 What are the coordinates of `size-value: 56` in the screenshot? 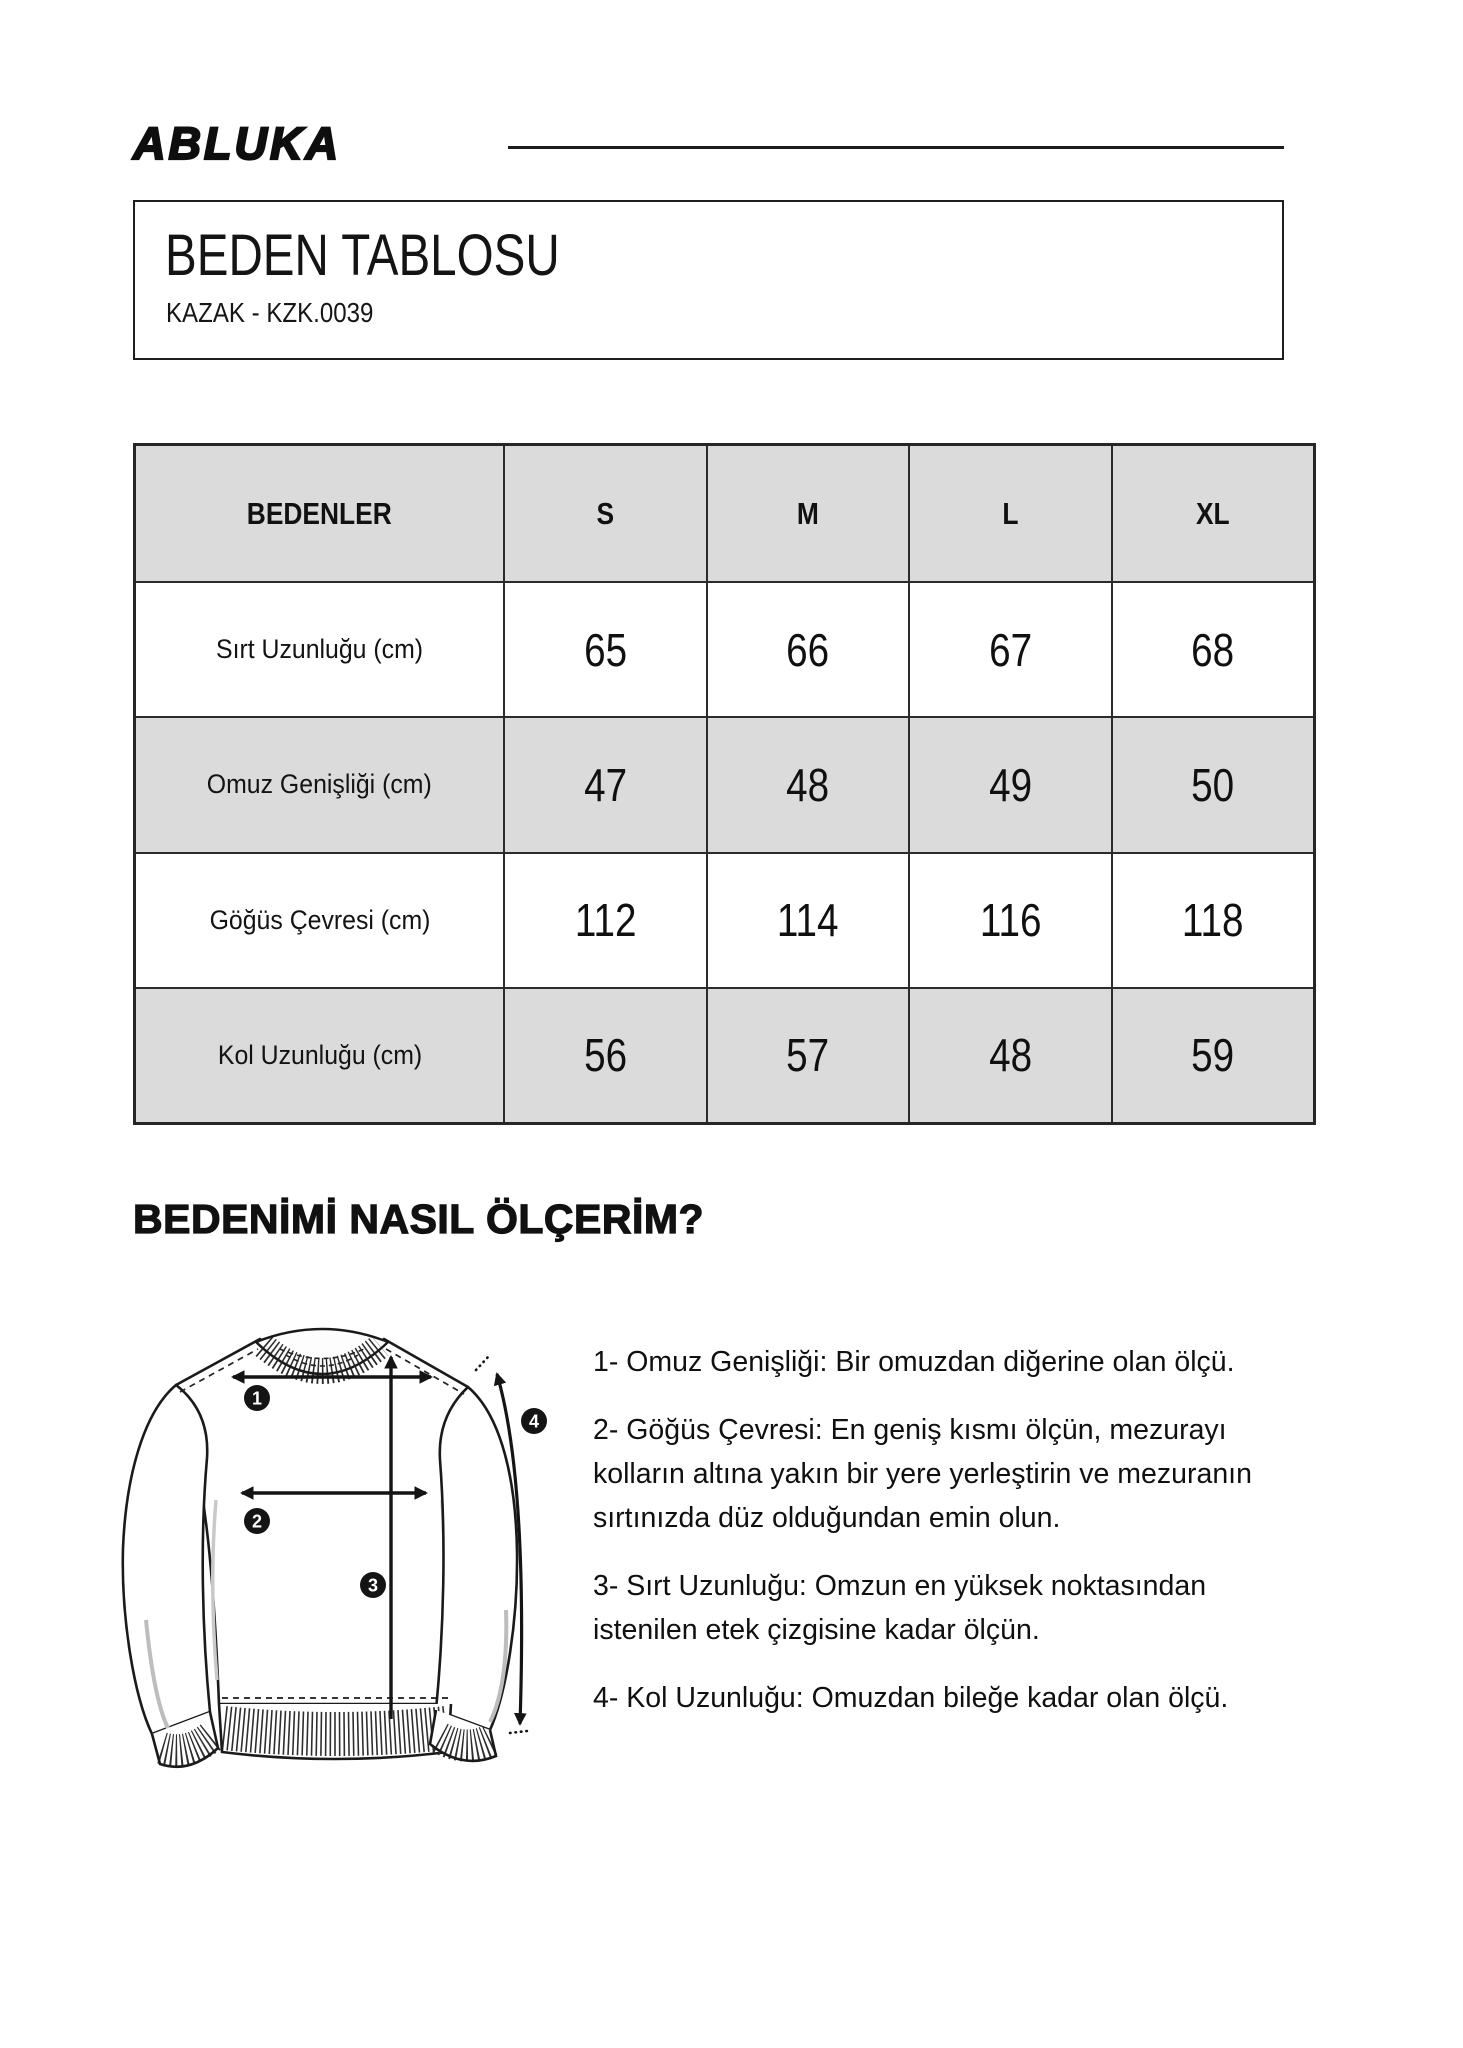 It's located at (604, 1054).